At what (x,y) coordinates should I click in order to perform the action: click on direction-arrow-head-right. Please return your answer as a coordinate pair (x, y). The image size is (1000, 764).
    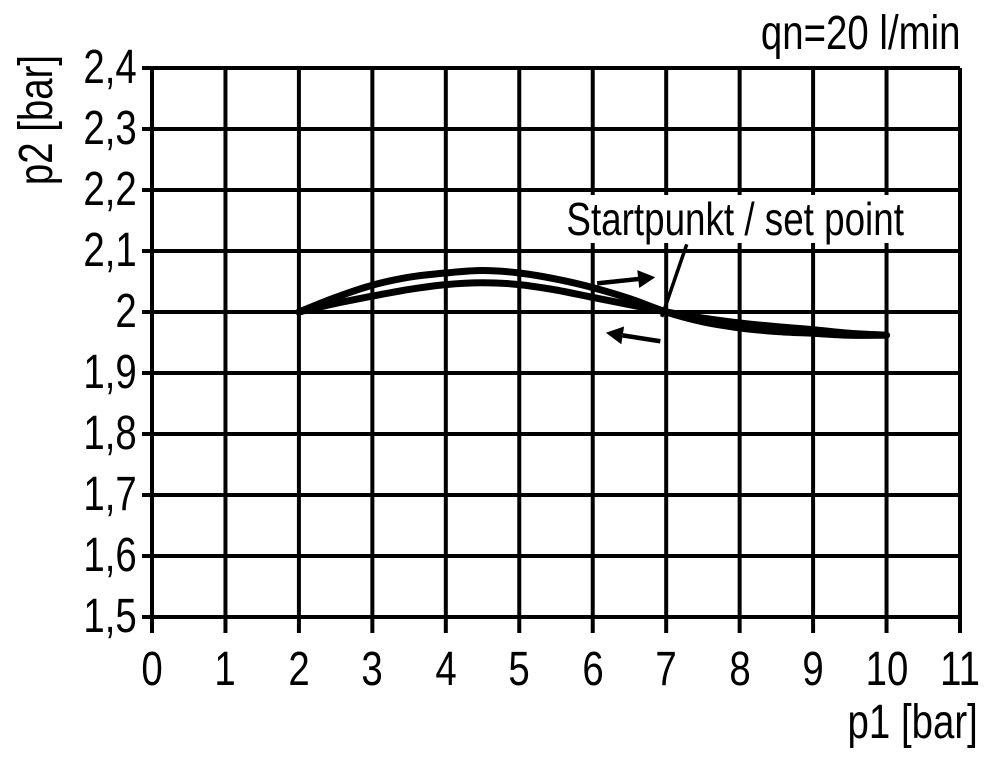
    Looking at the image, I should click on (646, 279).